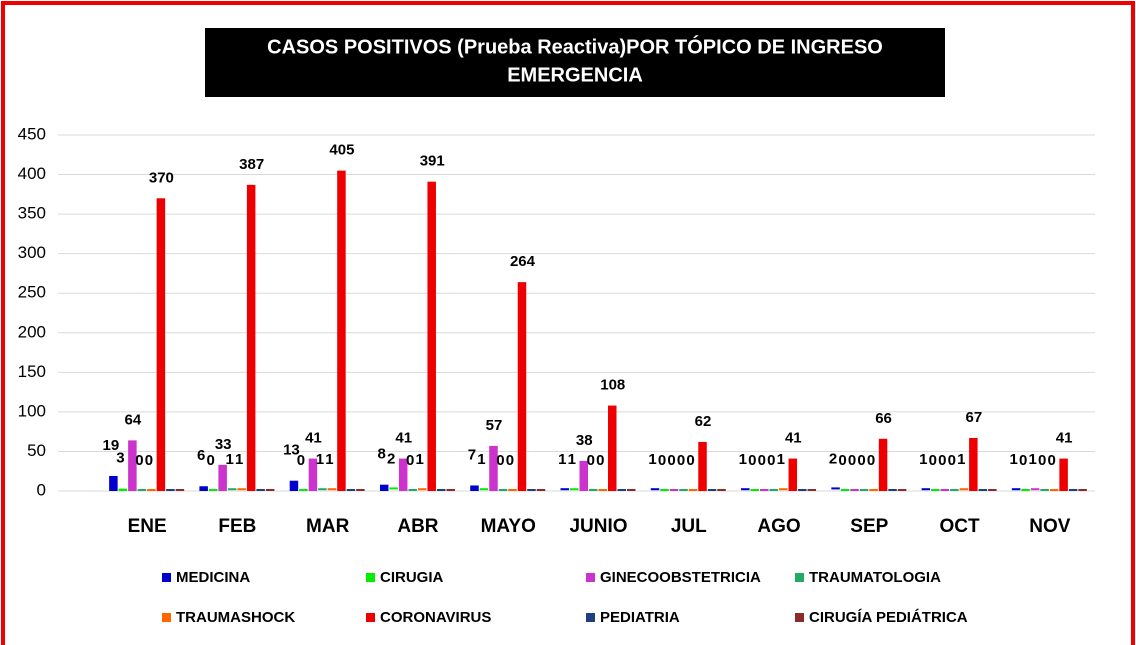  Describe the element at coordinates (494, 425) in the screenshot. I see `data-label: 57` at that location.